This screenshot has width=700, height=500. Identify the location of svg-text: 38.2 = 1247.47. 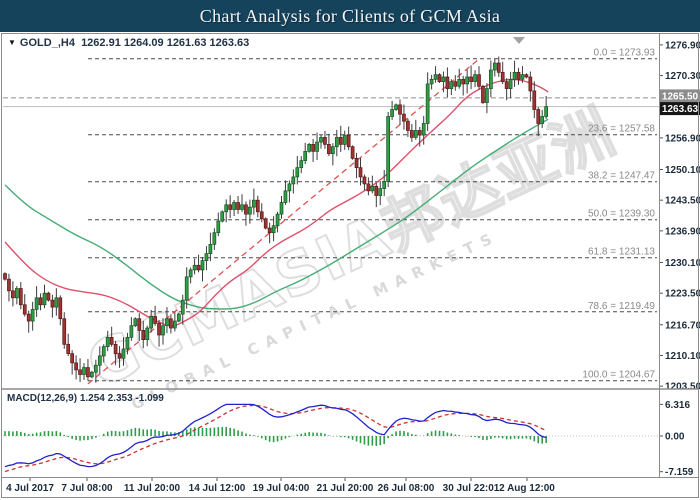
(621, 176).